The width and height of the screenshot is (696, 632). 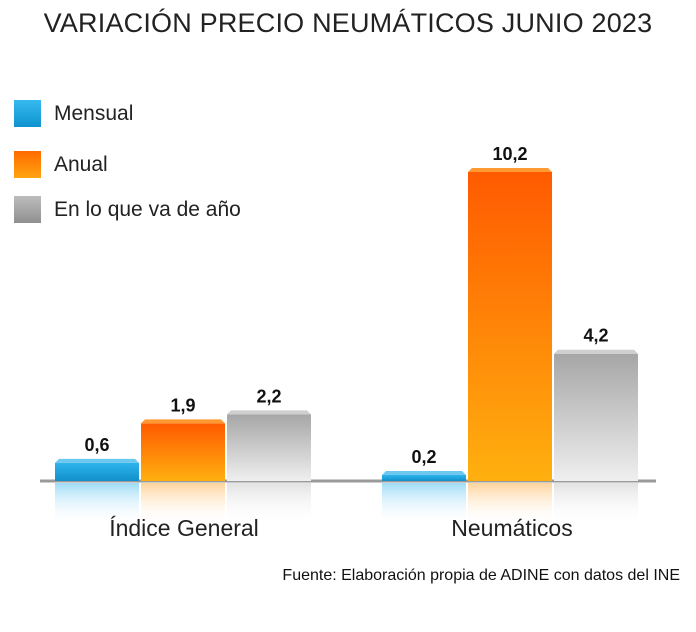 What do you see at coordinates (510, 169) in the screenshot?
I see `bar-neumaticos-anual-top` at bounding box center [510, 169].